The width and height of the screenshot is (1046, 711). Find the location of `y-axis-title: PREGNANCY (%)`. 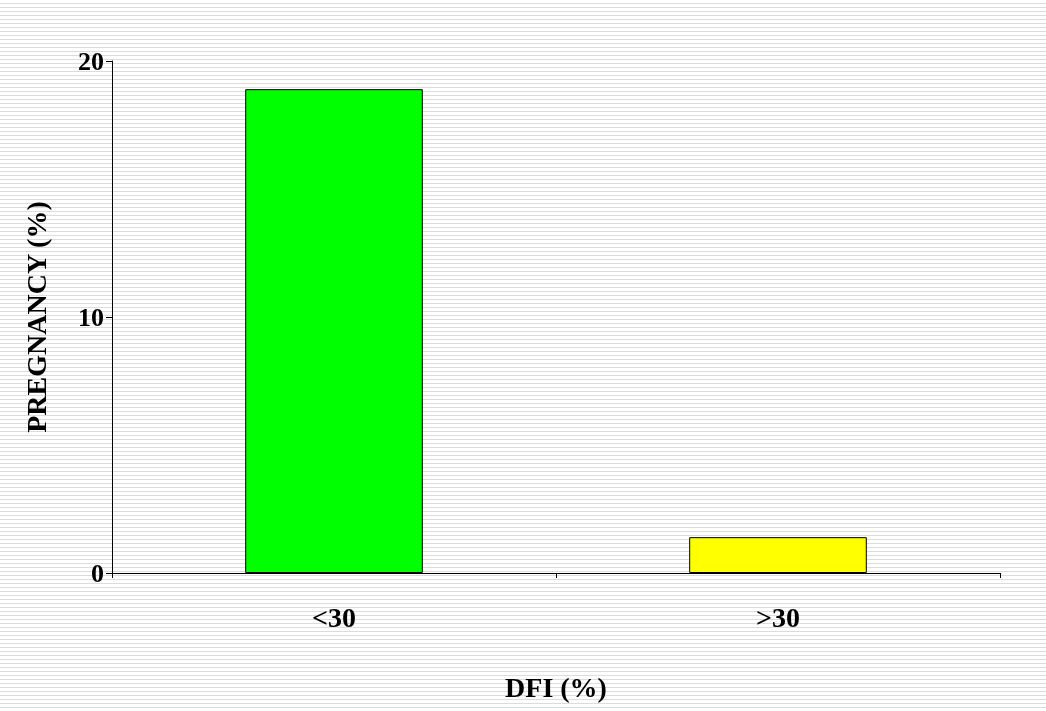

y-axis-title: PREGNANCY (%) is located at coordinates (36, 317).